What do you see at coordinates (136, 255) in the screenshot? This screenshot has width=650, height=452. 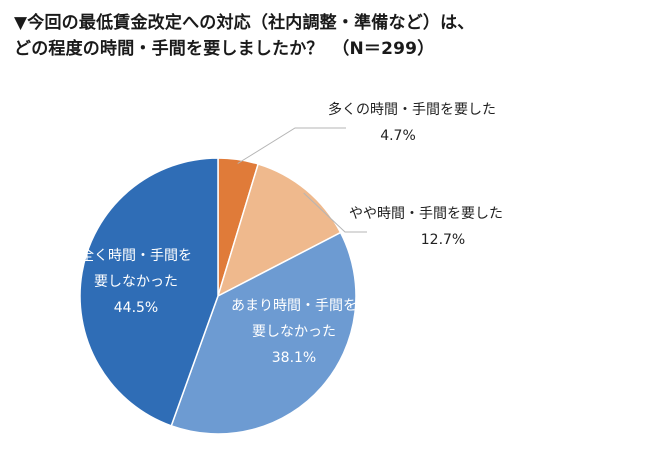 I see `slice-label-4: 全く時間・手間を` at bounding box center [136, 255].